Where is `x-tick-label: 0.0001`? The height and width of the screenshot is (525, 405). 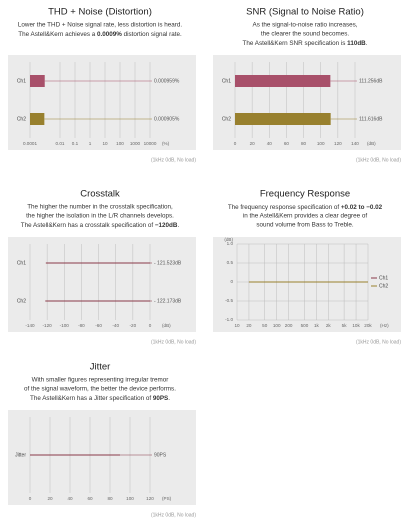 x-tick-label: 0.0001 is located at coordinates (30, 143).